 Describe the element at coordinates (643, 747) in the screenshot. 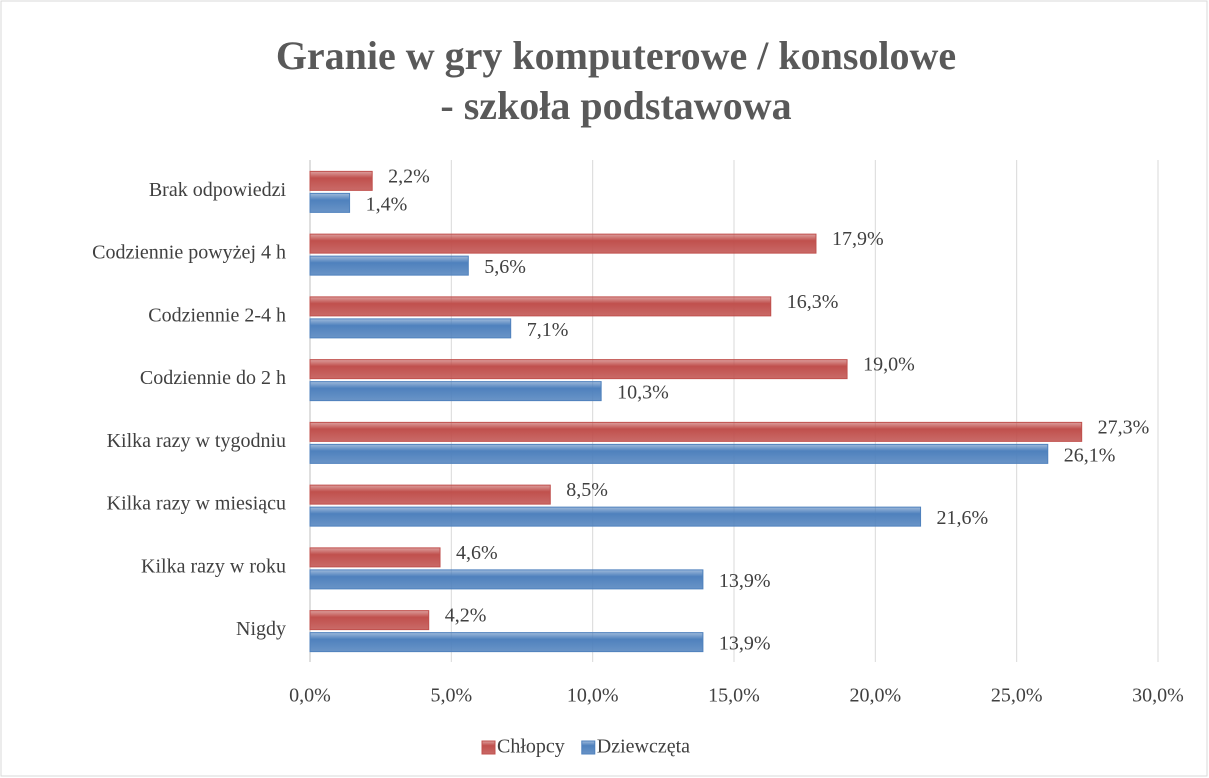

I see `legend-label: Dziewczęta` at that location.